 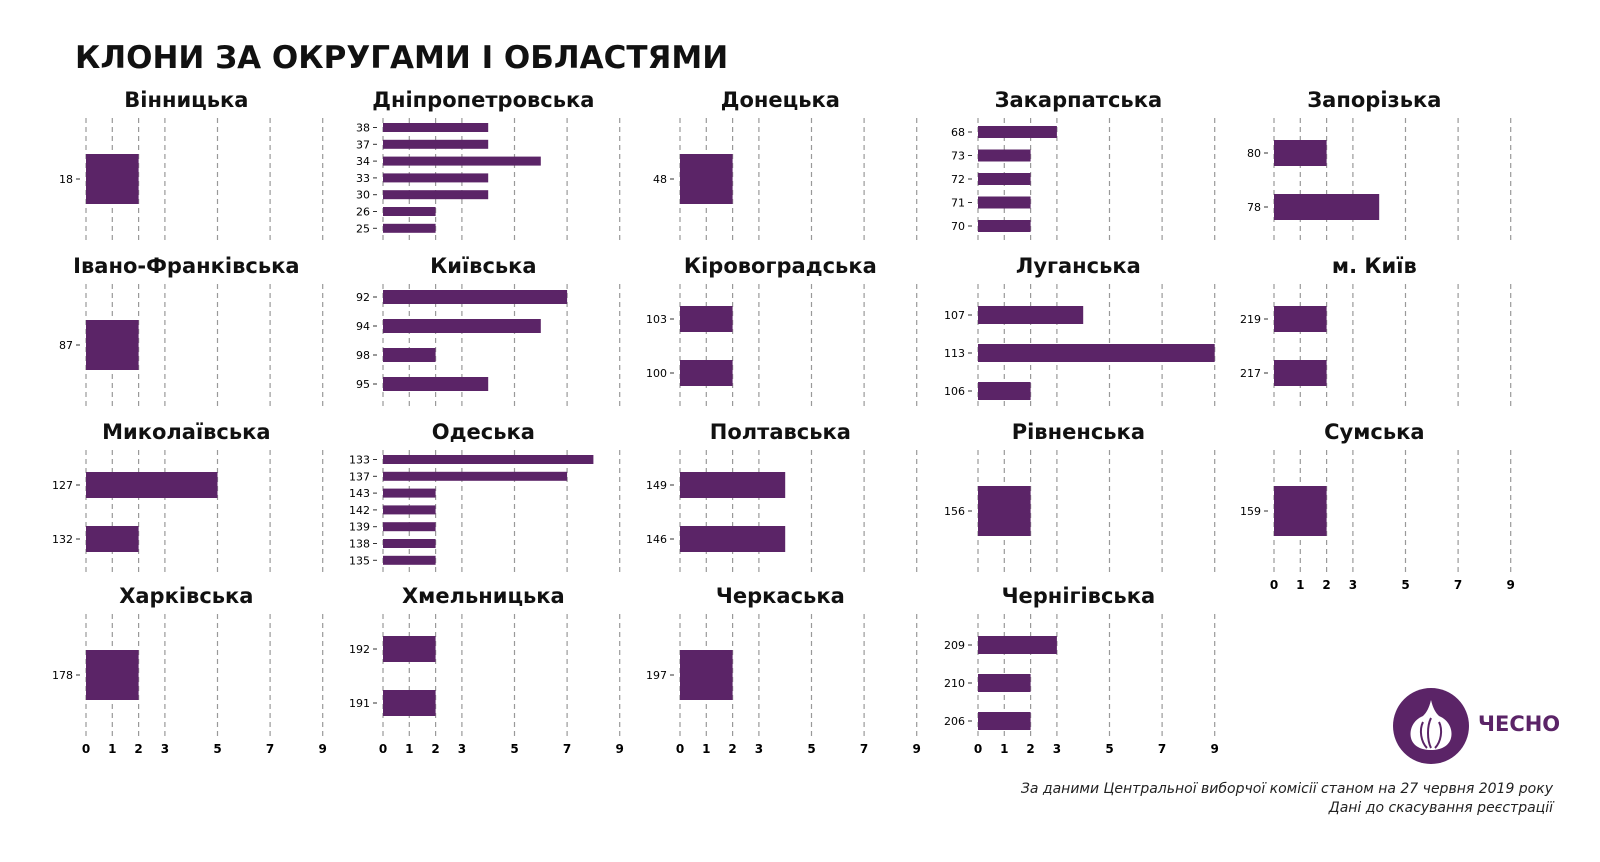 I want to click on panel: 178 0 1 2 3 5 7 9, so click(x=189, y=685).